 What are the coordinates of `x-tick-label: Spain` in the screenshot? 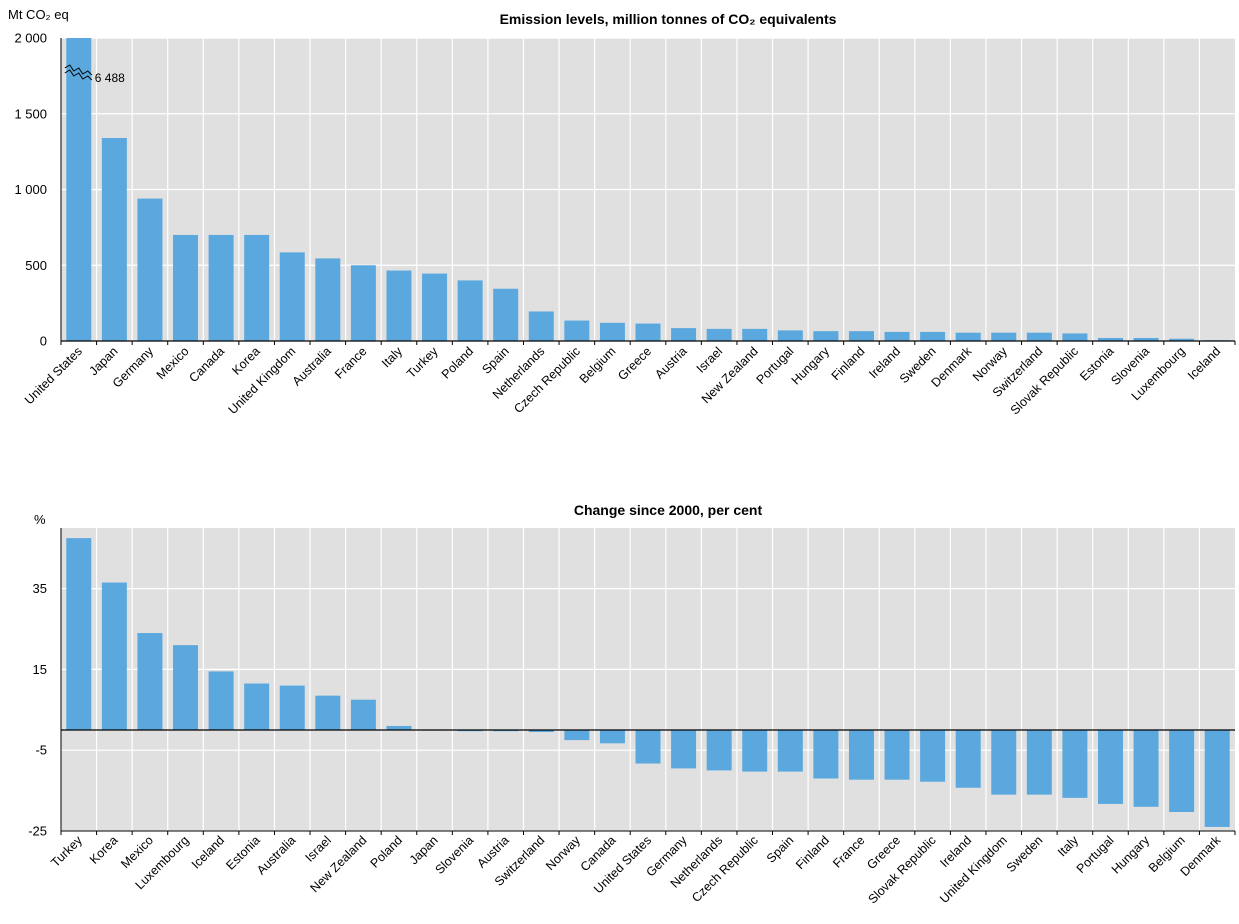 It's located at (495, 360).